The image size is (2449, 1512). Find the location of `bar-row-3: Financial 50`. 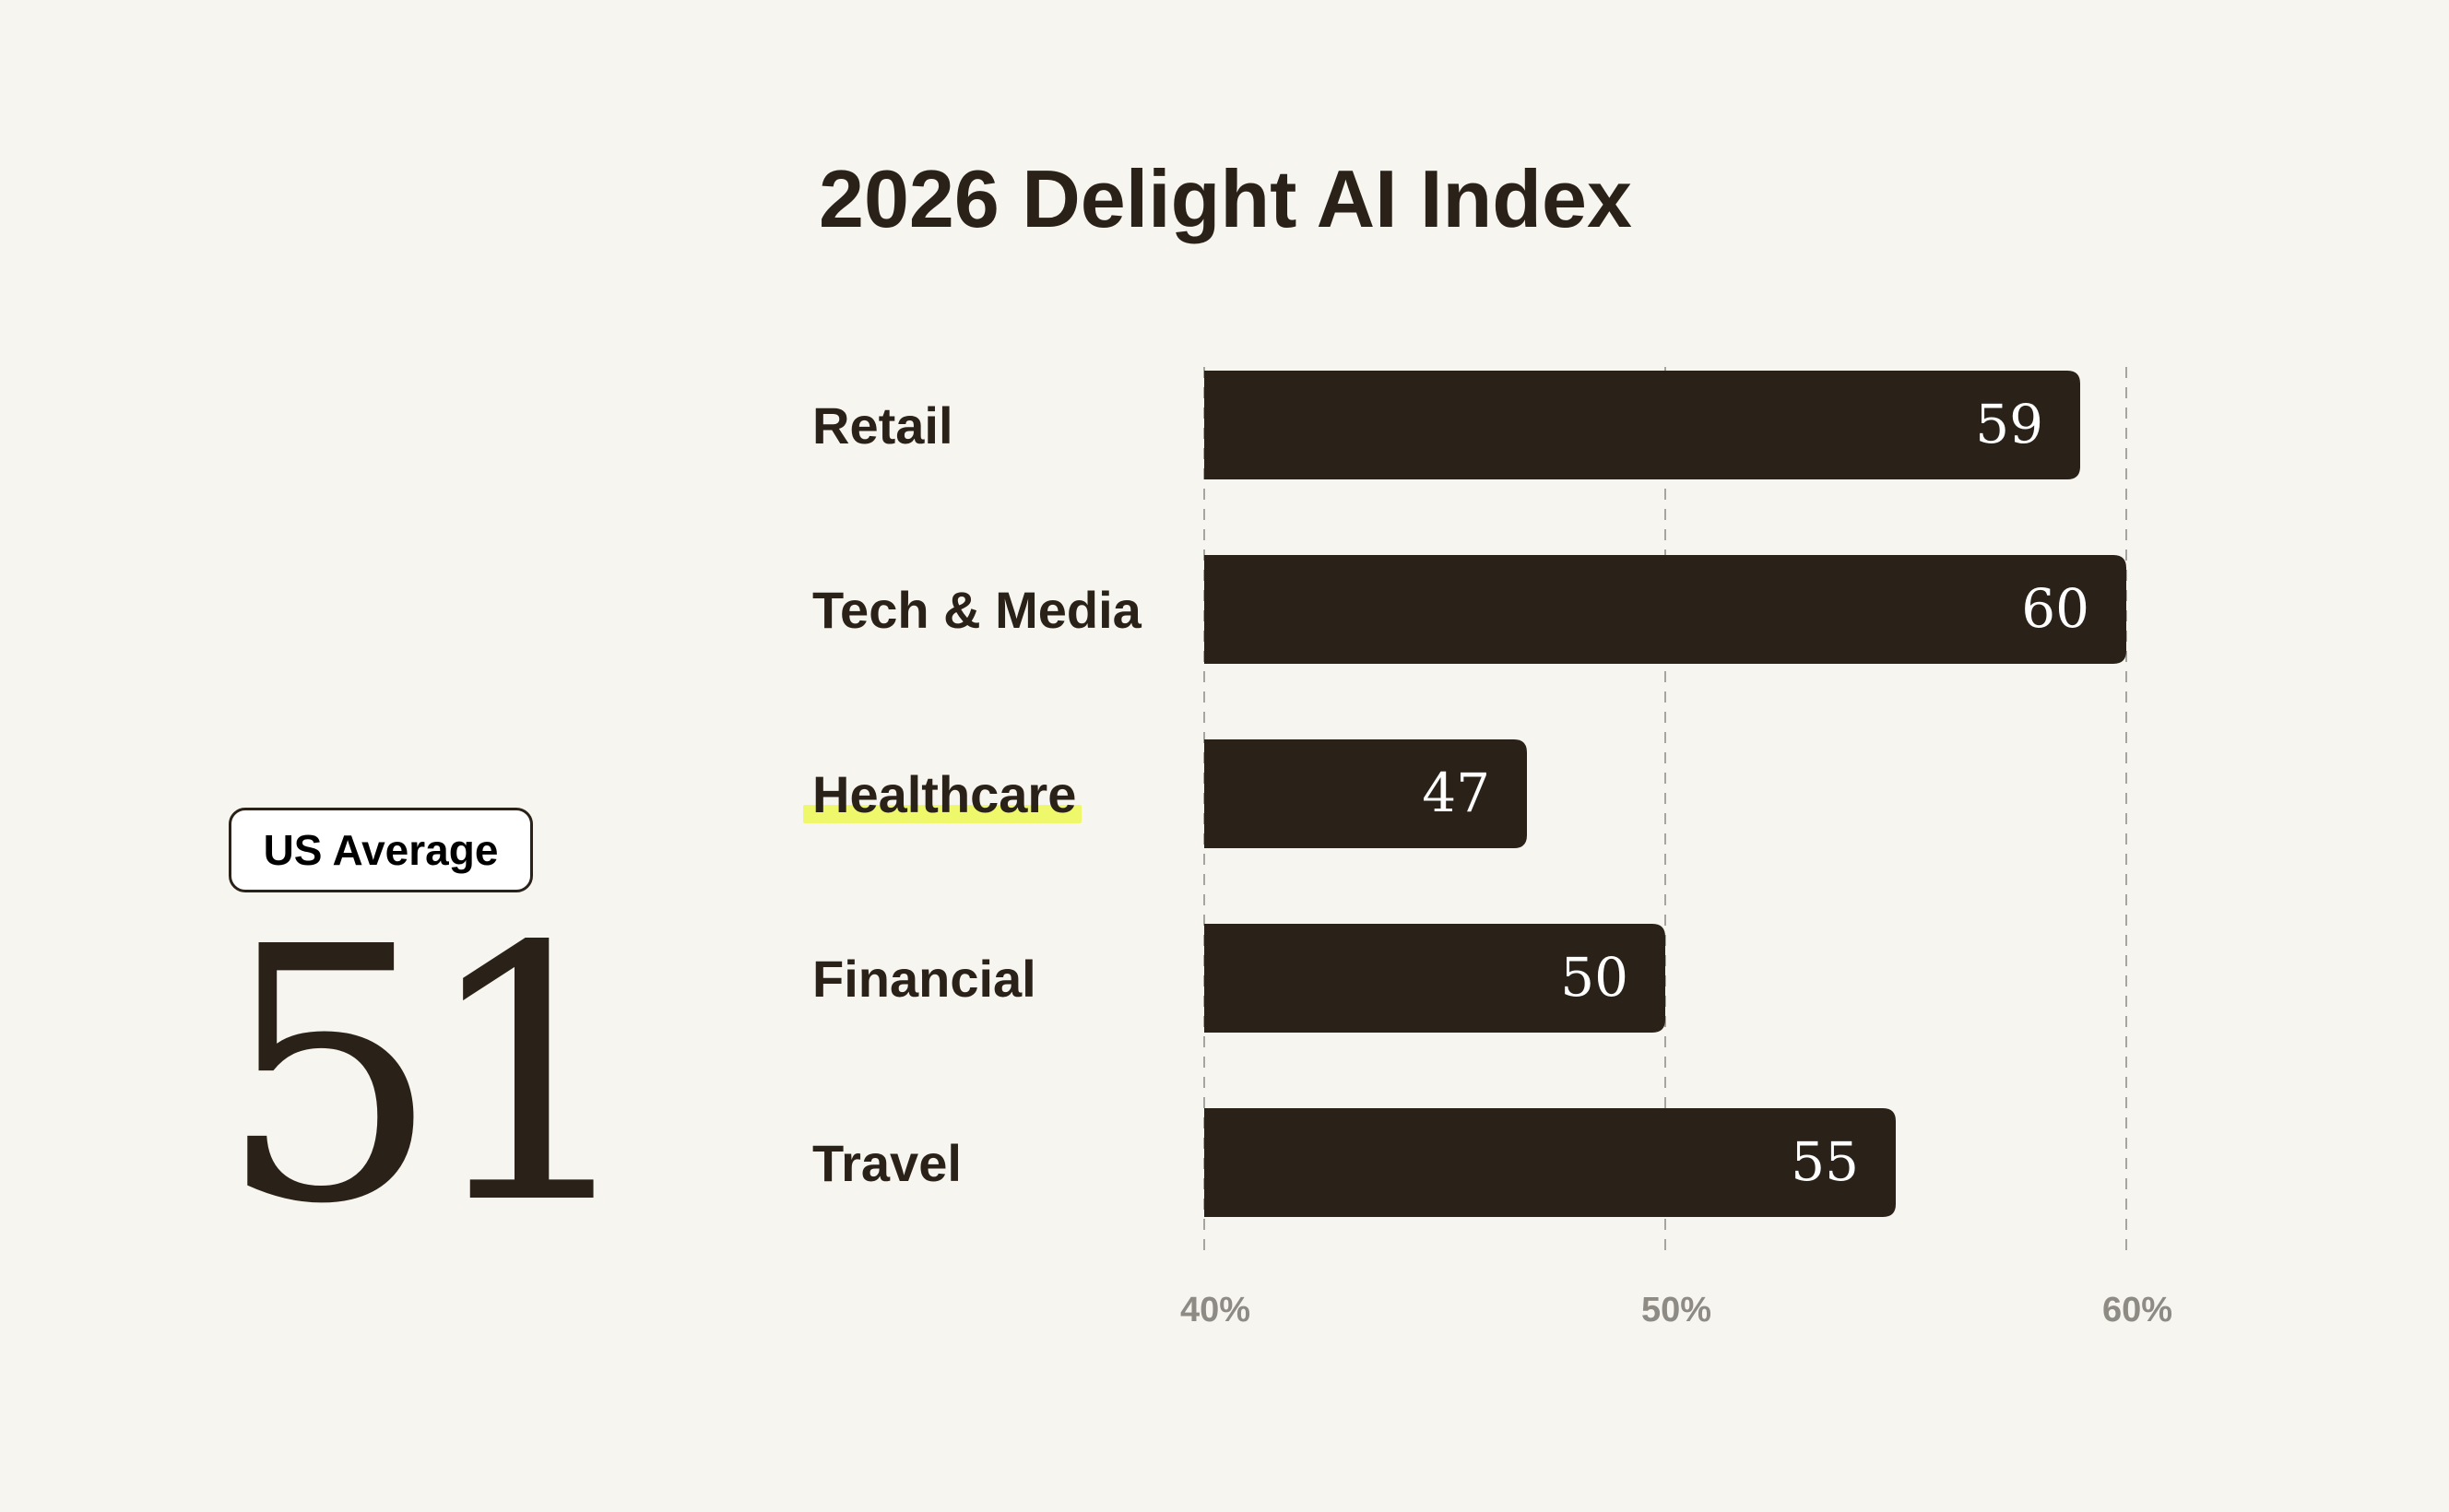

bar-row-3: Financial 50 is located at coordinates (1239, 978).